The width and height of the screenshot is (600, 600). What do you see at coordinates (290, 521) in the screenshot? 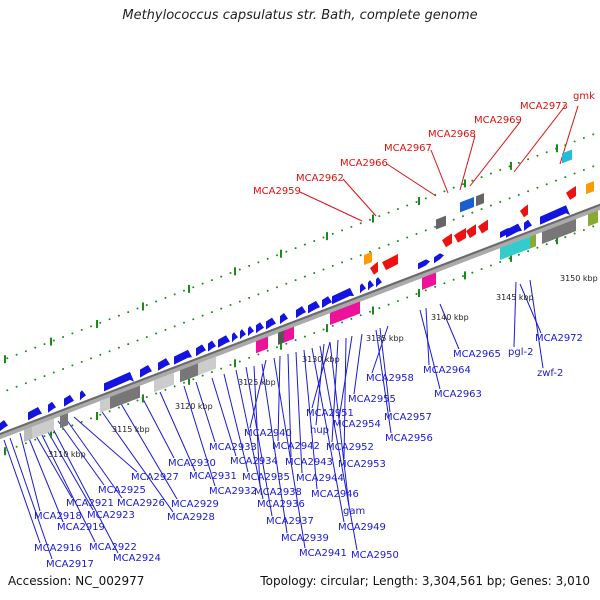
I see `gene-label: MCA2937` at bounding box center [290, 521].